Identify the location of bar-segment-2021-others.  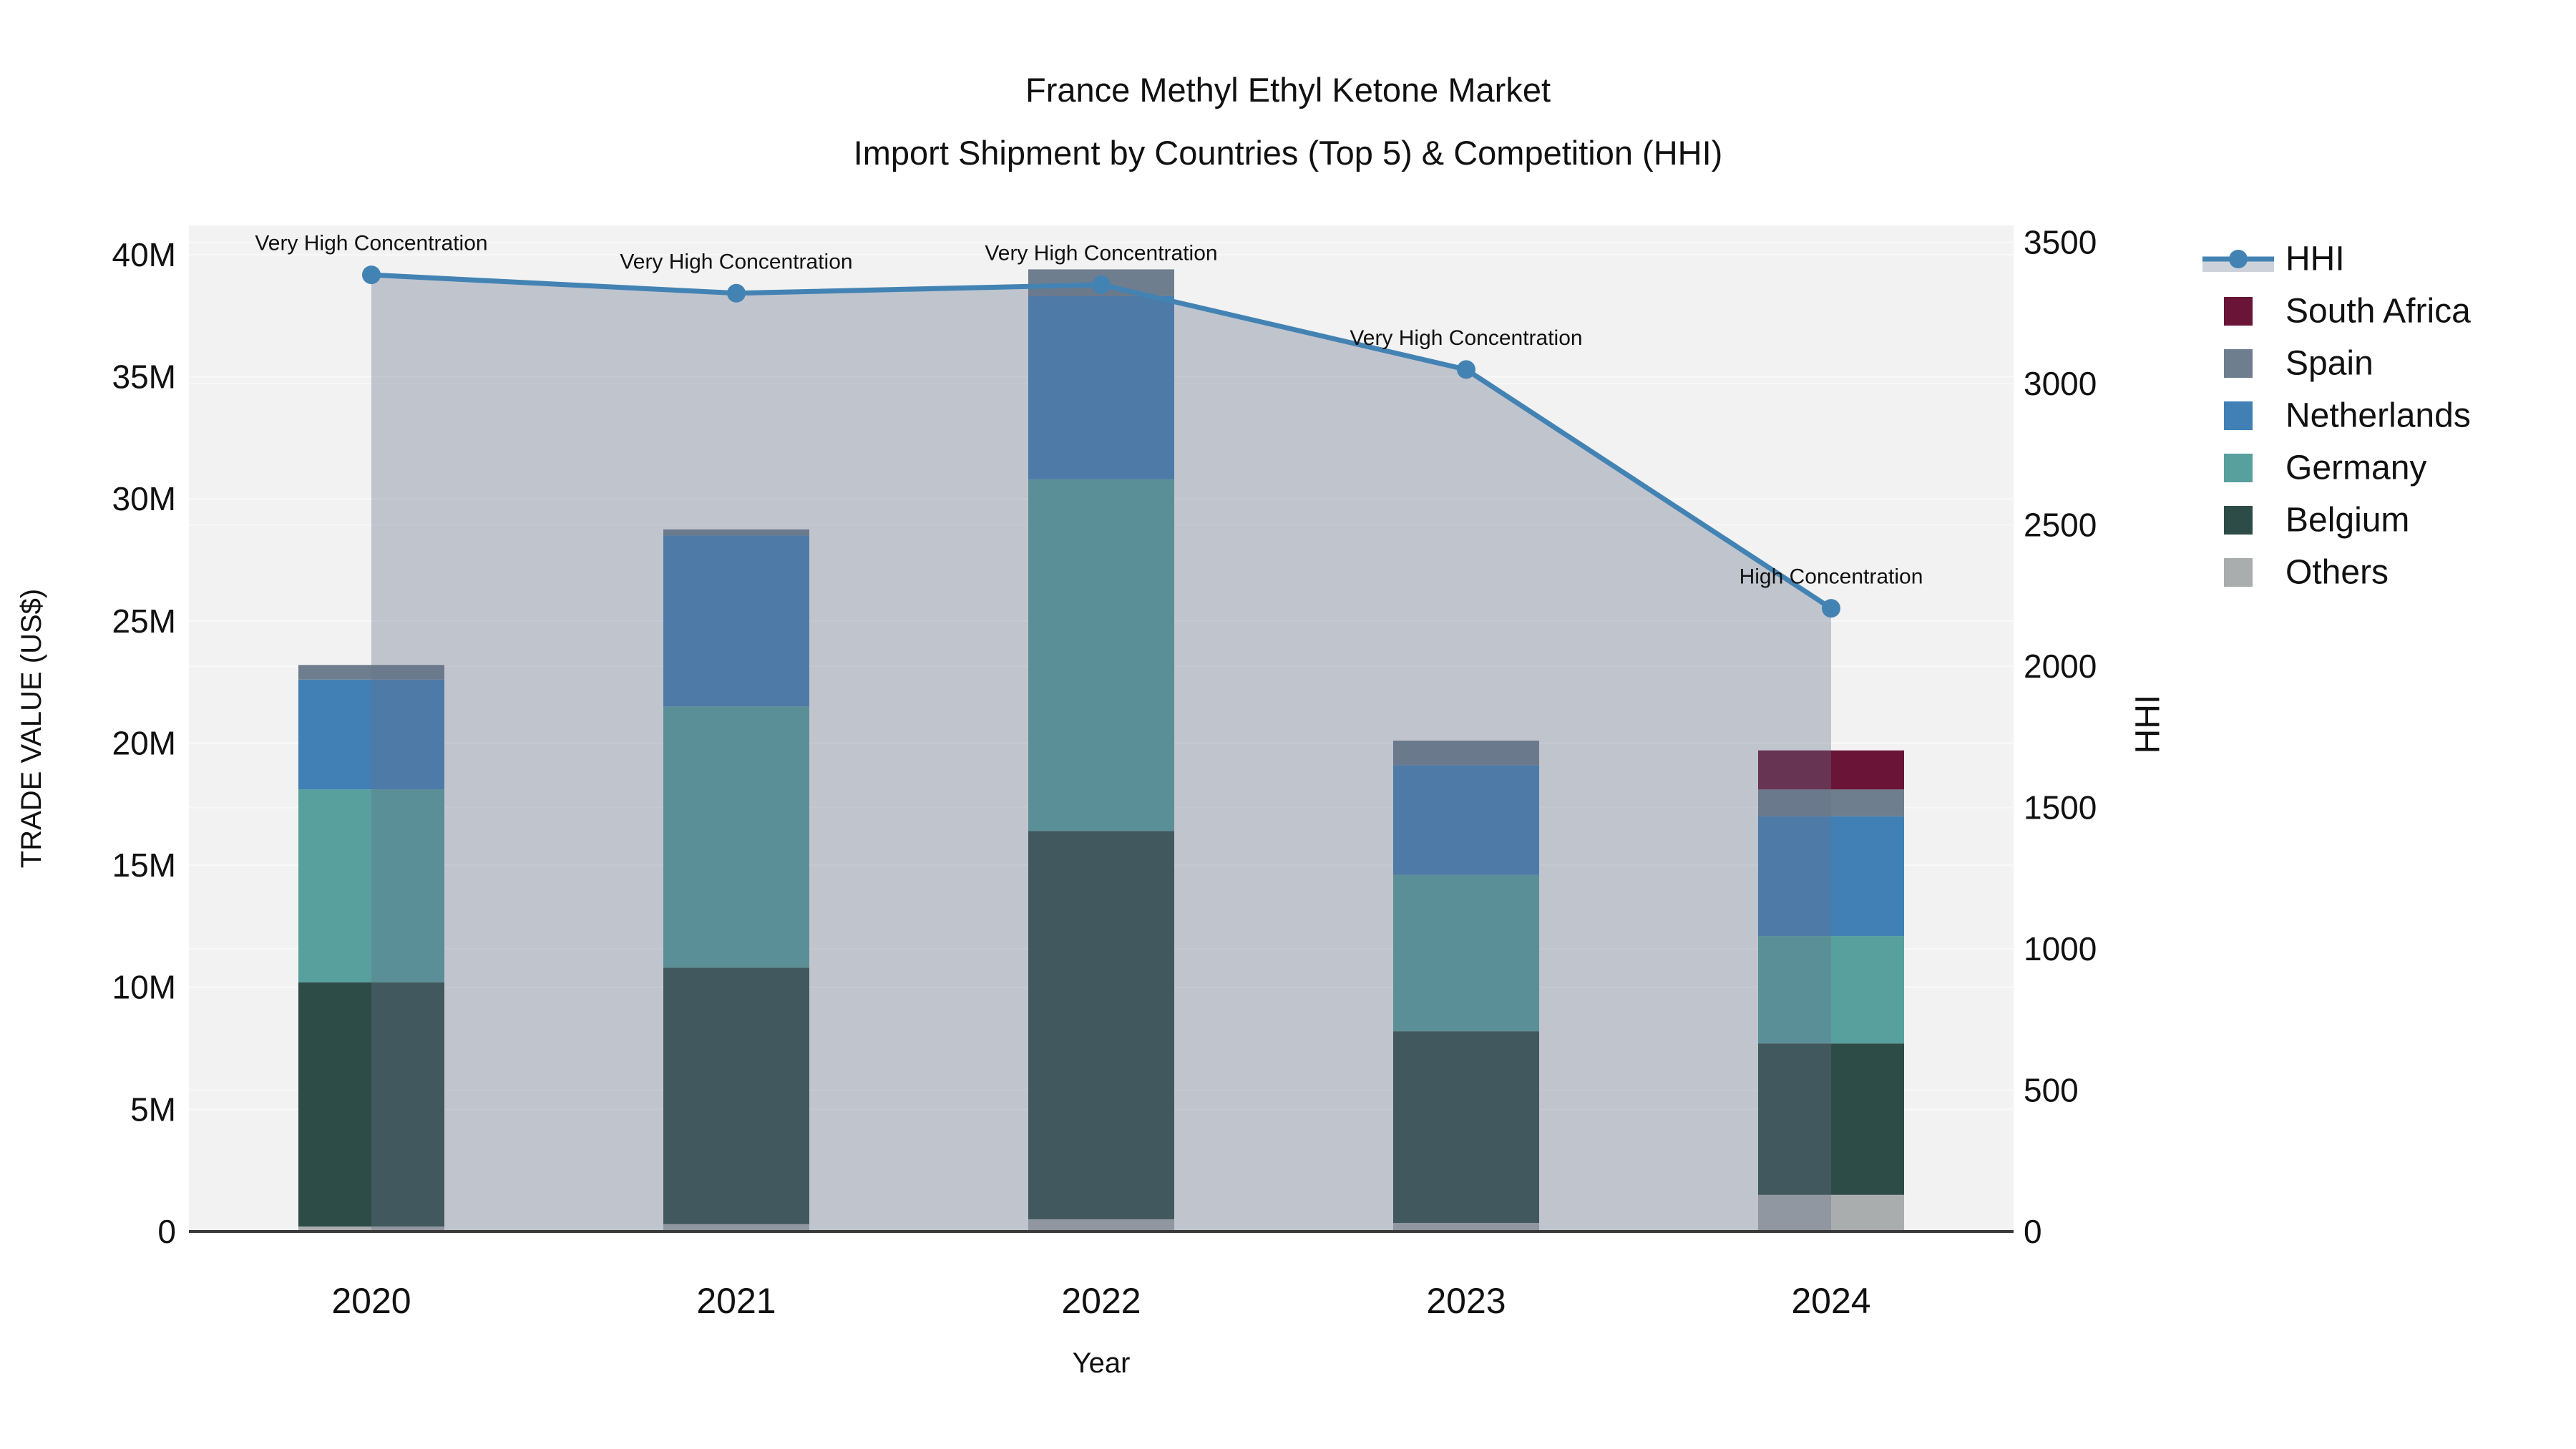
(736, 1227).